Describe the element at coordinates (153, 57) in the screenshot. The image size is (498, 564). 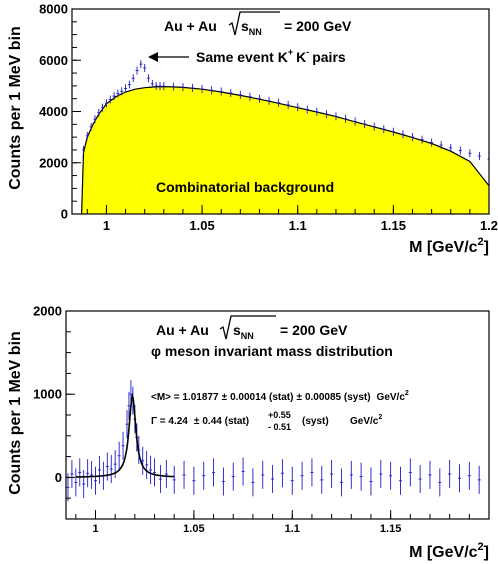
I see `arrow-head-icon` at that location.